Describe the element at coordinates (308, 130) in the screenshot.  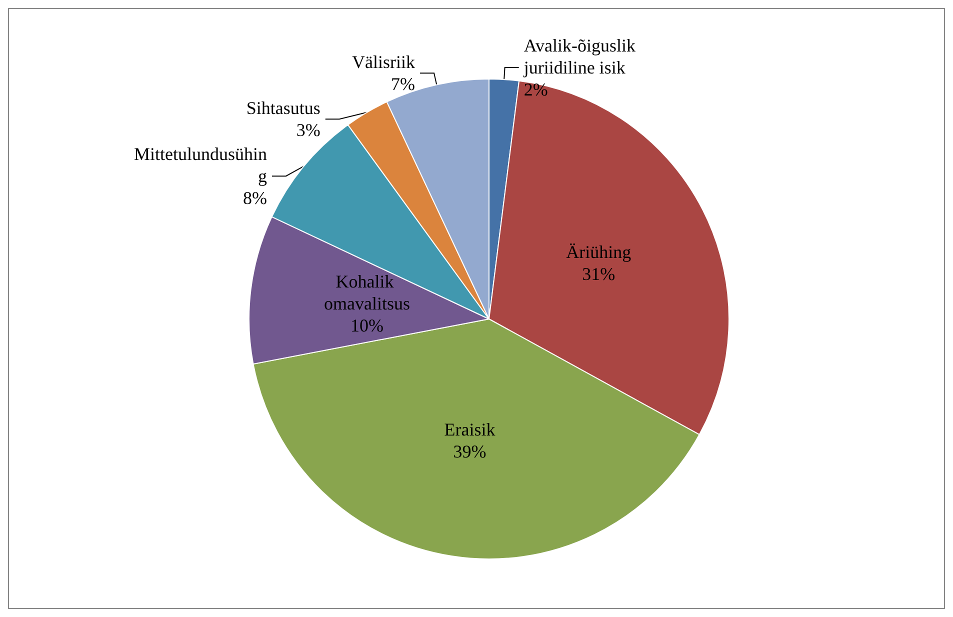
I see `data-label: 3%` at that location.